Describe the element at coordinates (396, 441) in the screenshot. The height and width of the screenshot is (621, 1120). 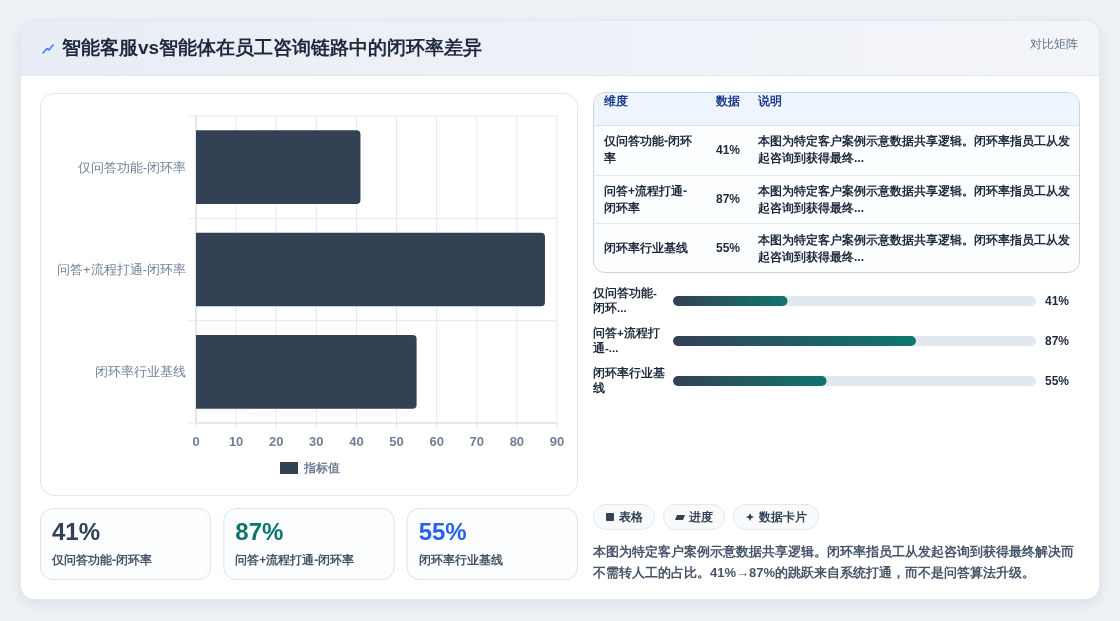
I see `x-tick-label: 50` at that location.